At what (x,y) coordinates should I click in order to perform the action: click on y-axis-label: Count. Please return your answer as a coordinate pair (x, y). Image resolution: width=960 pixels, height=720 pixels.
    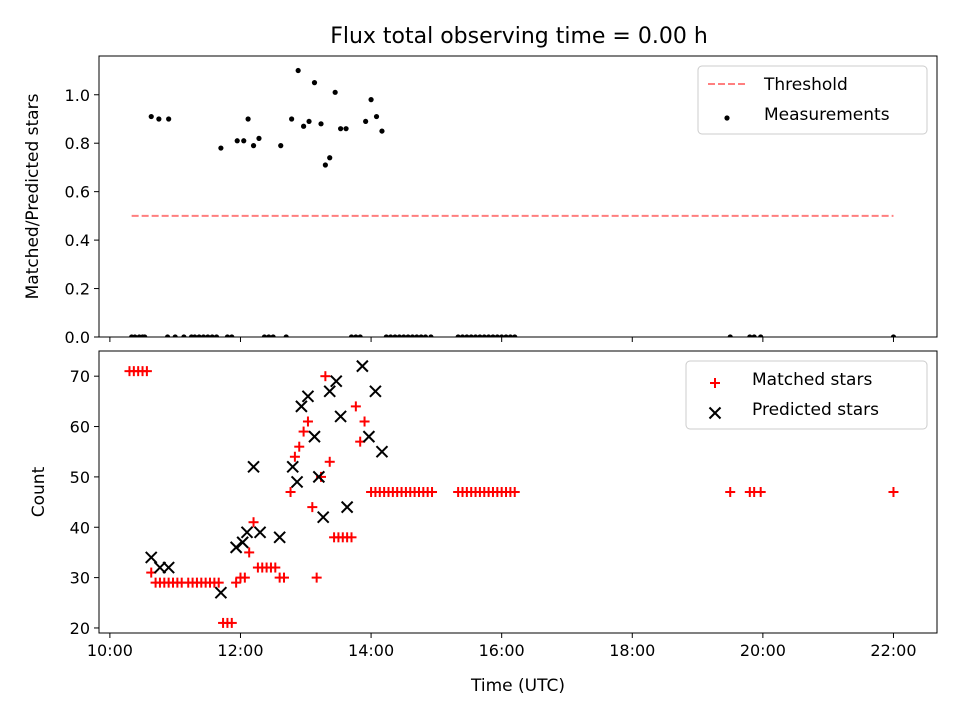
    Looking at the image, I should click on (39, 491).